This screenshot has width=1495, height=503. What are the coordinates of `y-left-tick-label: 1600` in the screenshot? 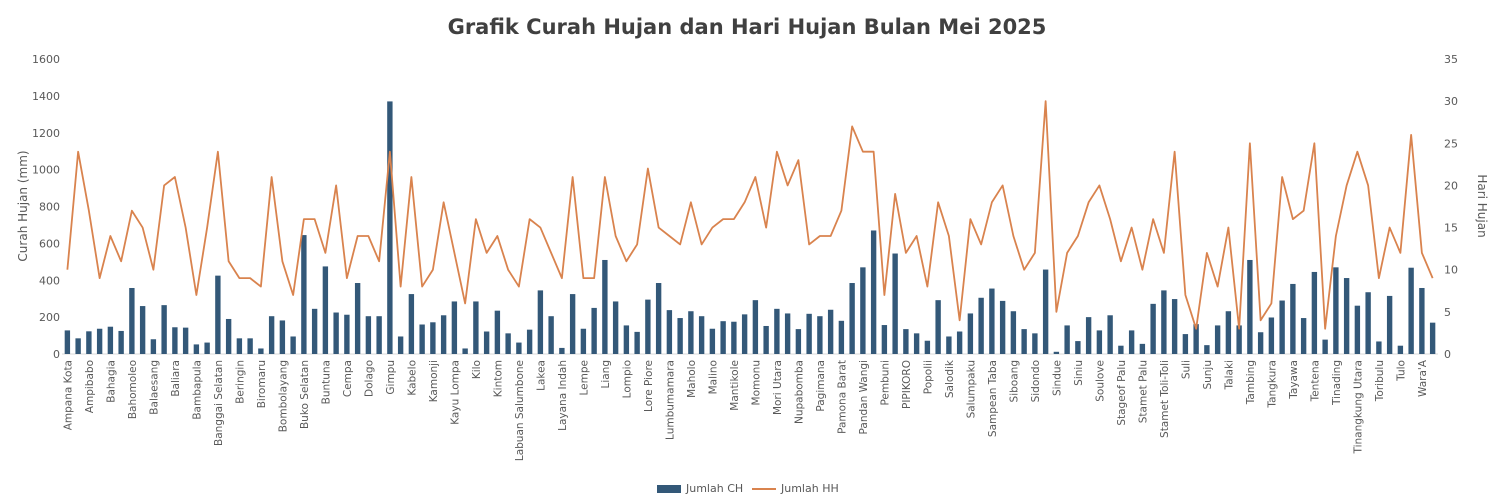 It's located at (46, 59).